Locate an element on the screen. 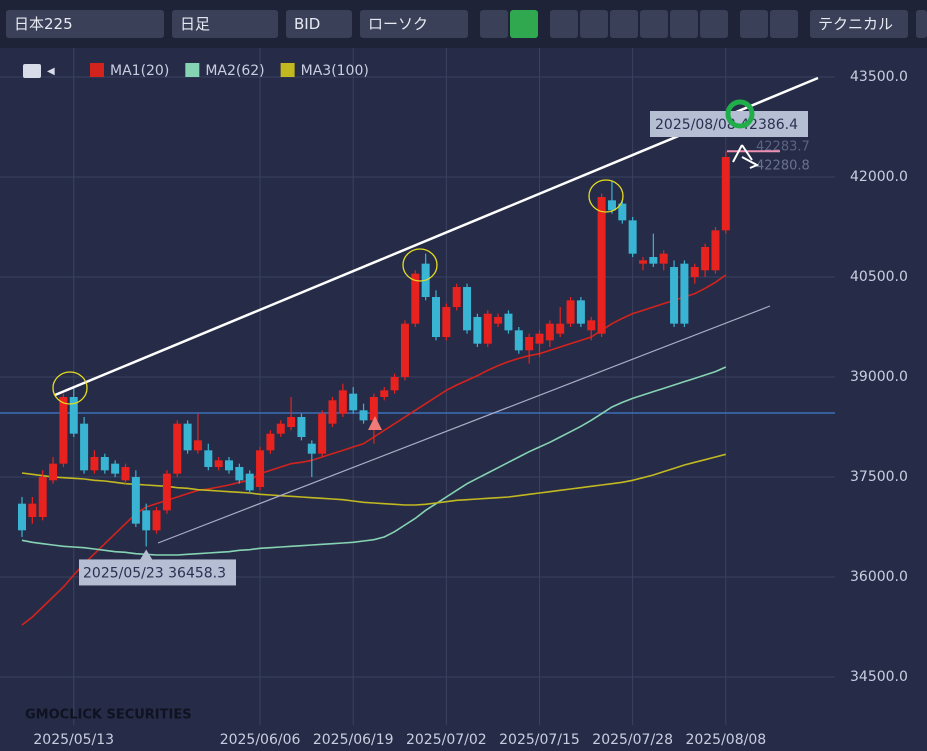  ff-tool is located at coordinates (714, 24).